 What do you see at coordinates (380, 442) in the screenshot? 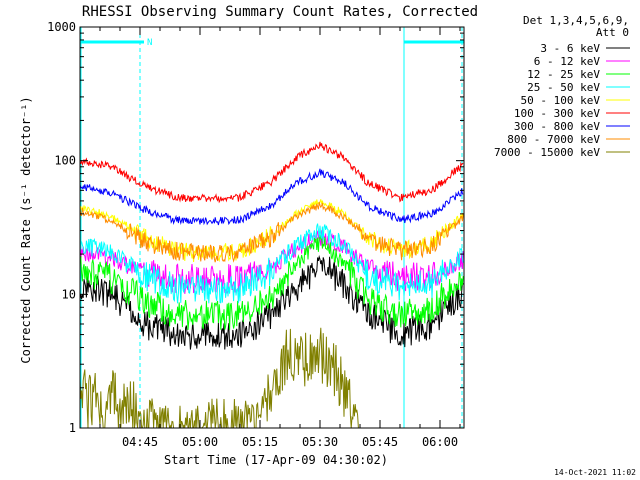
I see `x-tick-label: 05:45` at bounding box center [380, 442].